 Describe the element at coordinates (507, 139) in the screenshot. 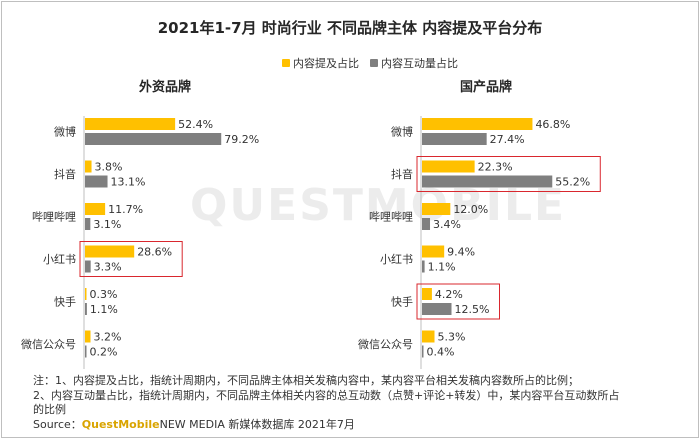

I see `domestic-value-label-weibo-interaction: 27.4%` at that location.